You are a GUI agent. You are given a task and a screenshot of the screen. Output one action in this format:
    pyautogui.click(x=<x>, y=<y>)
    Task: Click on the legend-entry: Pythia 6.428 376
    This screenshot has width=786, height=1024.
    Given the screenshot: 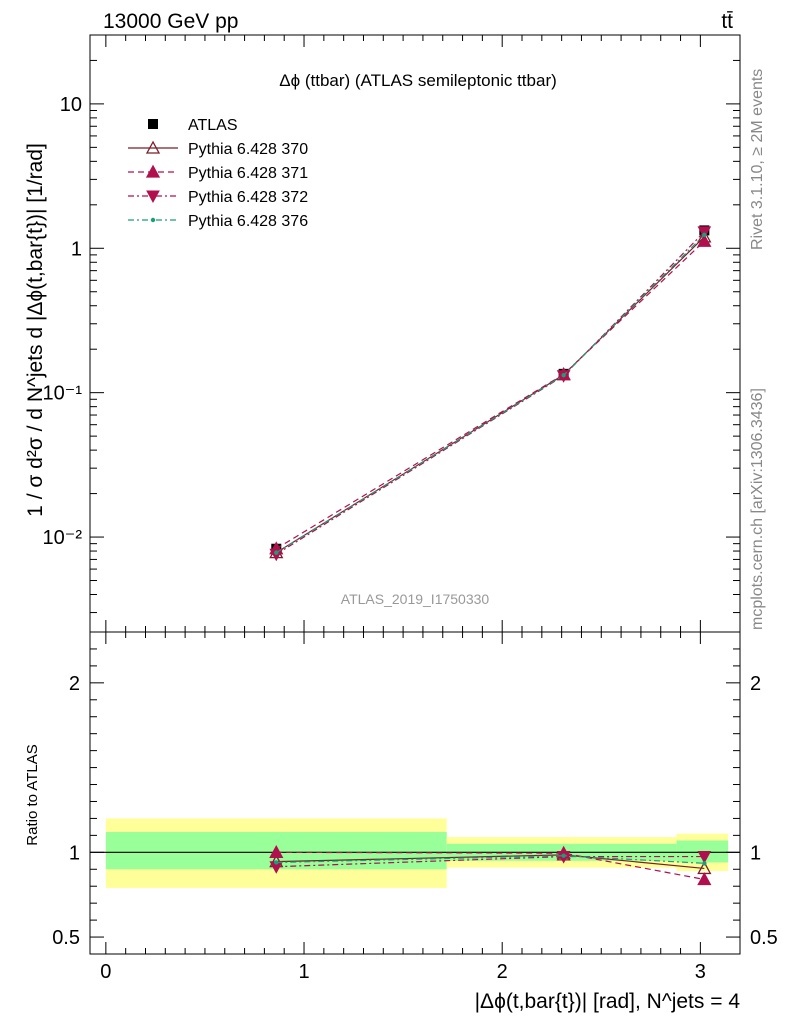 What is the action you would take?
    pyautogui.click(x=218, y=221)
    